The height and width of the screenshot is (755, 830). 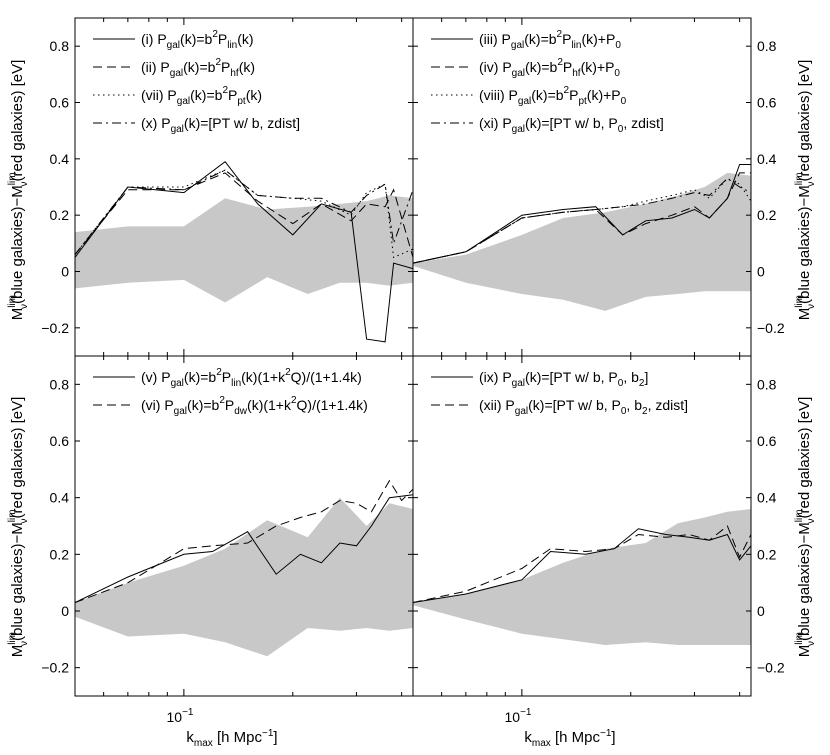 I want to click on series-line-i, so click(x=244, y=252).